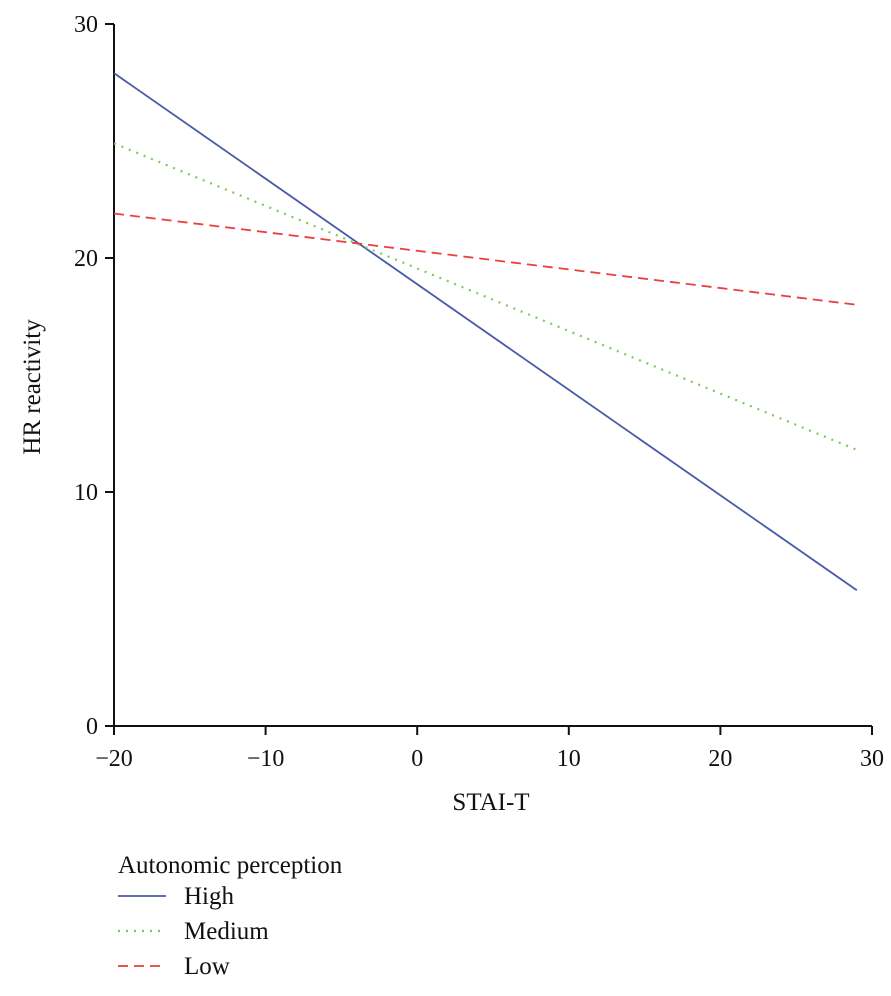  What do you see at coordinates (489, 749) in the screenshot?
I see `x-ticks: −20 −10 0 10 20 30` at bounding box center [489, 749].